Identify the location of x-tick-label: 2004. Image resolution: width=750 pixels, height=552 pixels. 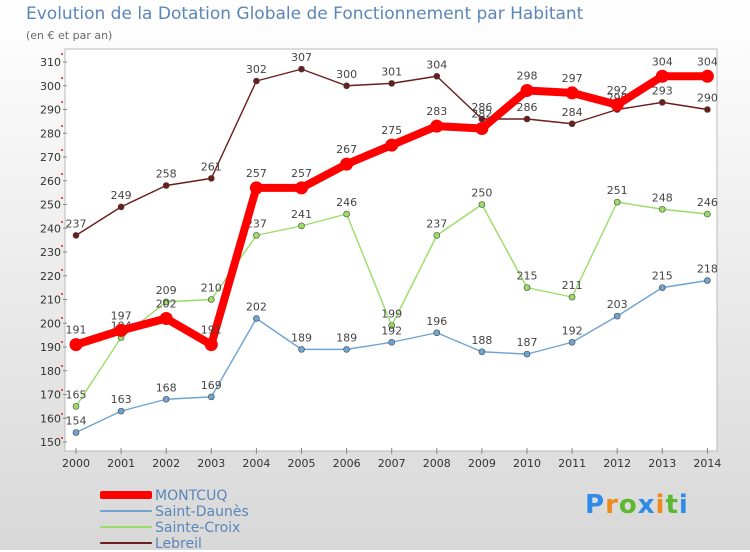
(256, 463).